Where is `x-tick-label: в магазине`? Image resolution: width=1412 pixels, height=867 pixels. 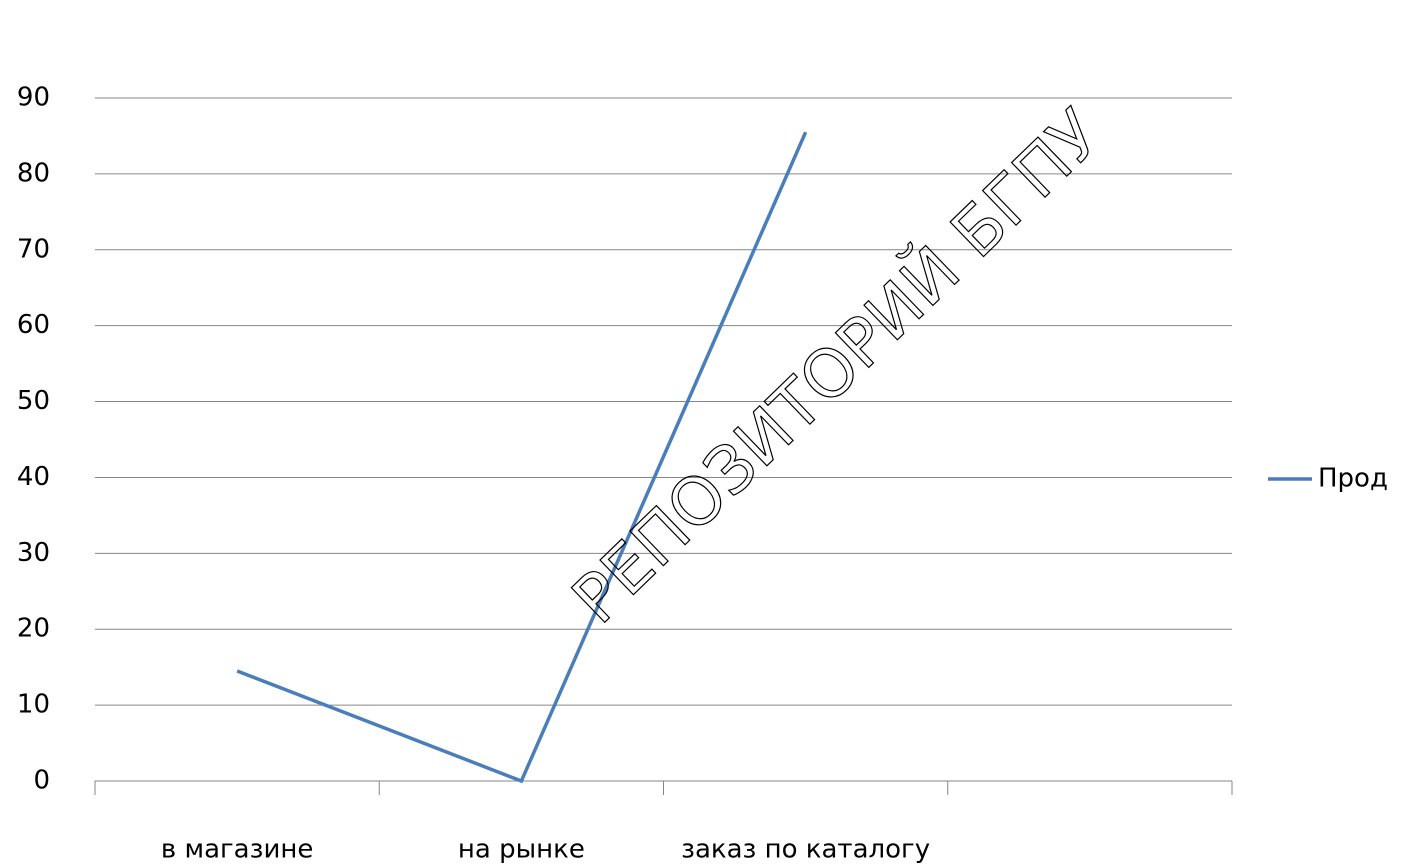 x-tick-label: в магазине is located at coordinates (237, 850).